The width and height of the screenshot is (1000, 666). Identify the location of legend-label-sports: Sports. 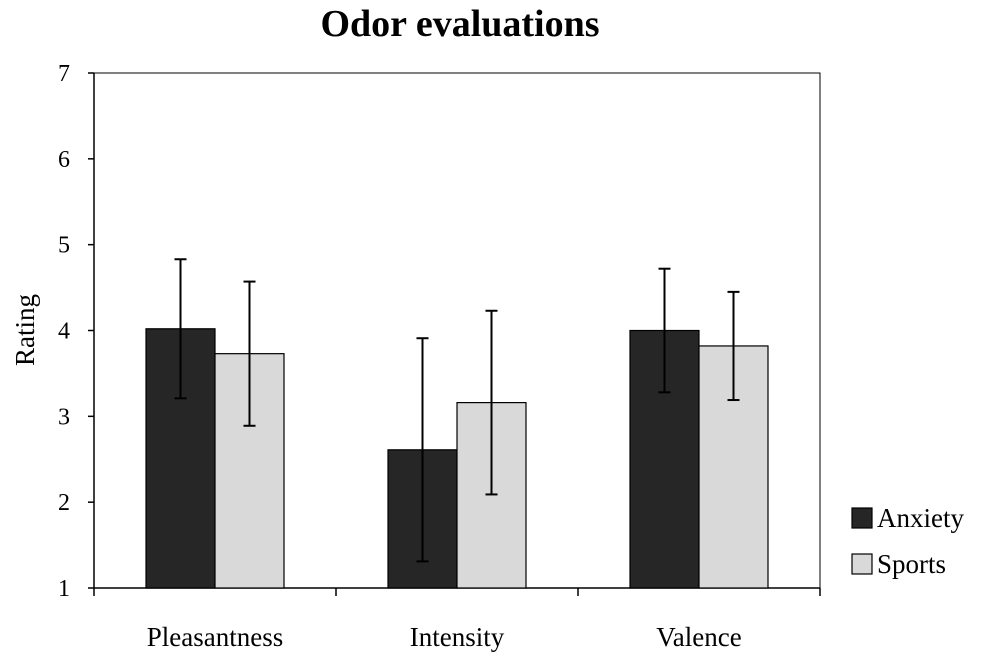
(911, 564).